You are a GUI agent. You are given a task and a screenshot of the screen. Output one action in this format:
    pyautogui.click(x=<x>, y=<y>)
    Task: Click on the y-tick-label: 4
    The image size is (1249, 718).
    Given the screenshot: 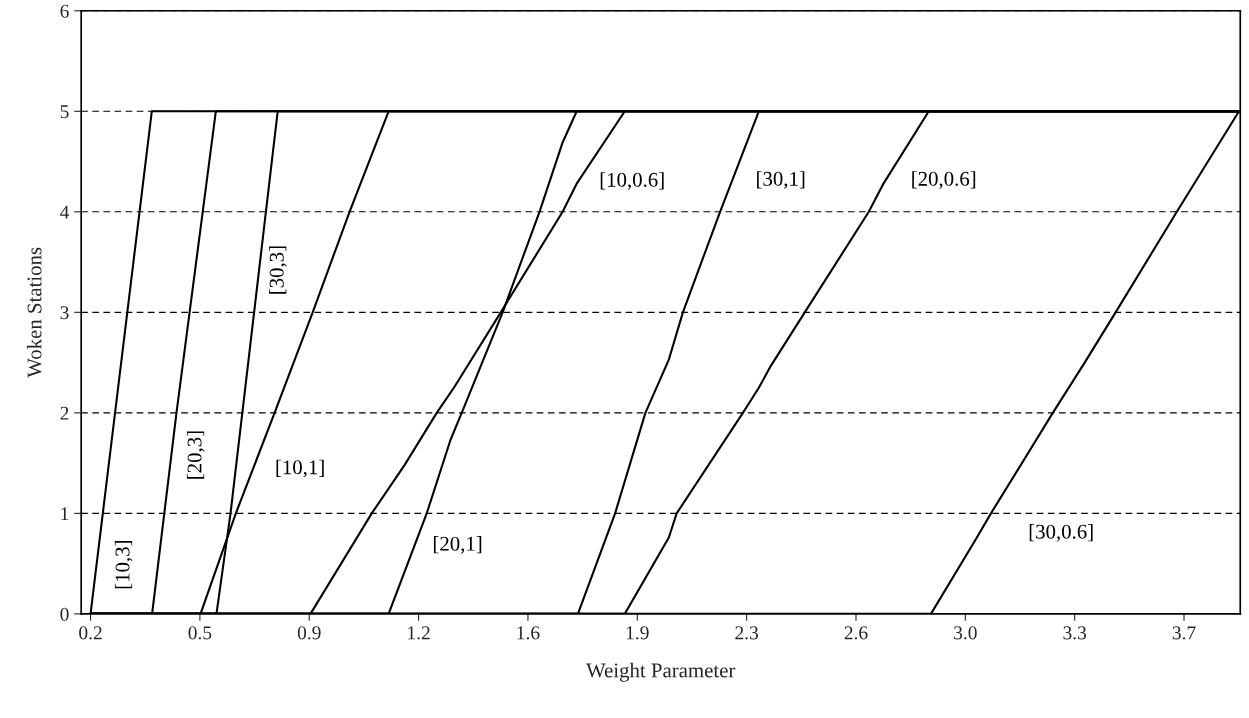 What is the action you would take?
    pyautogui.click(x=65, y=212)
    